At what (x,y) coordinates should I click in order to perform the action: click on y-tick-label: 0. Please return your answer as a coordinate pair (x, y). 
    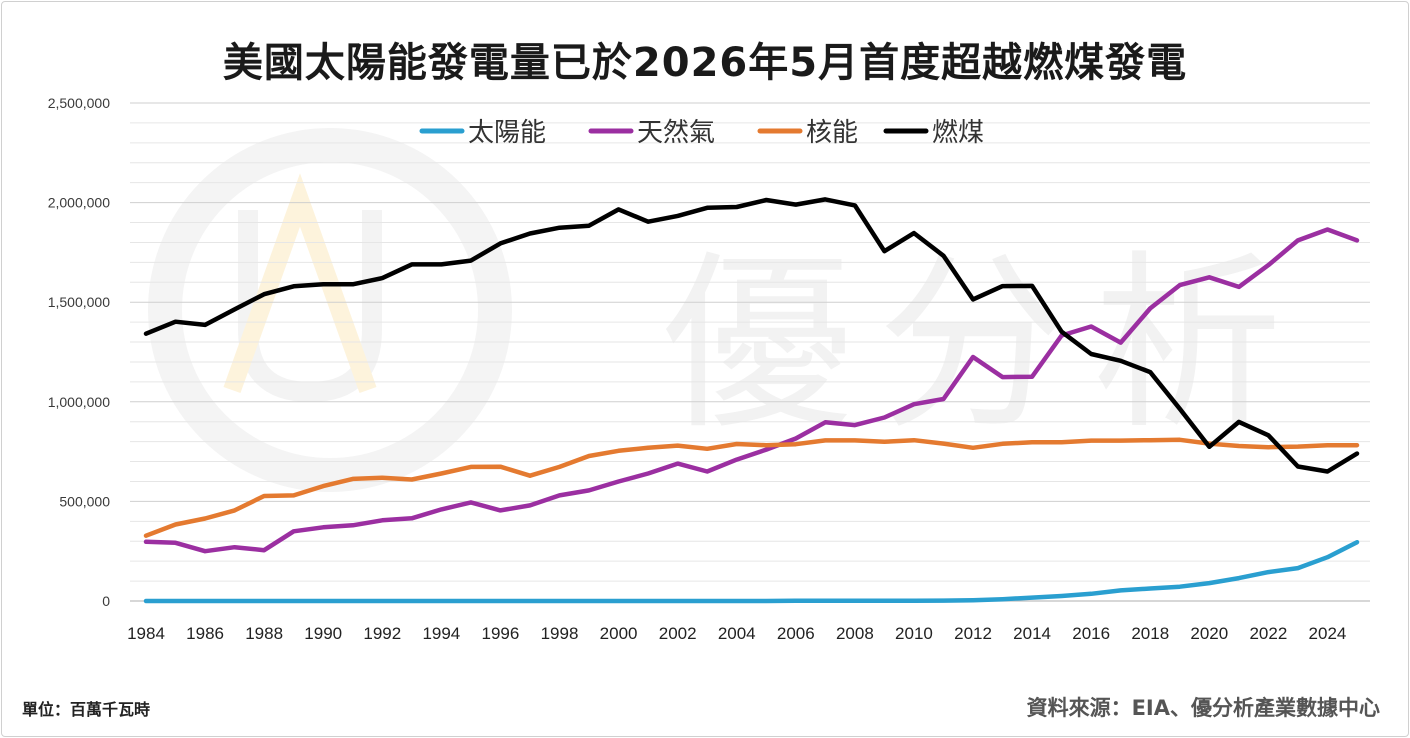
    Looking at the image, I should click on (106, 601).